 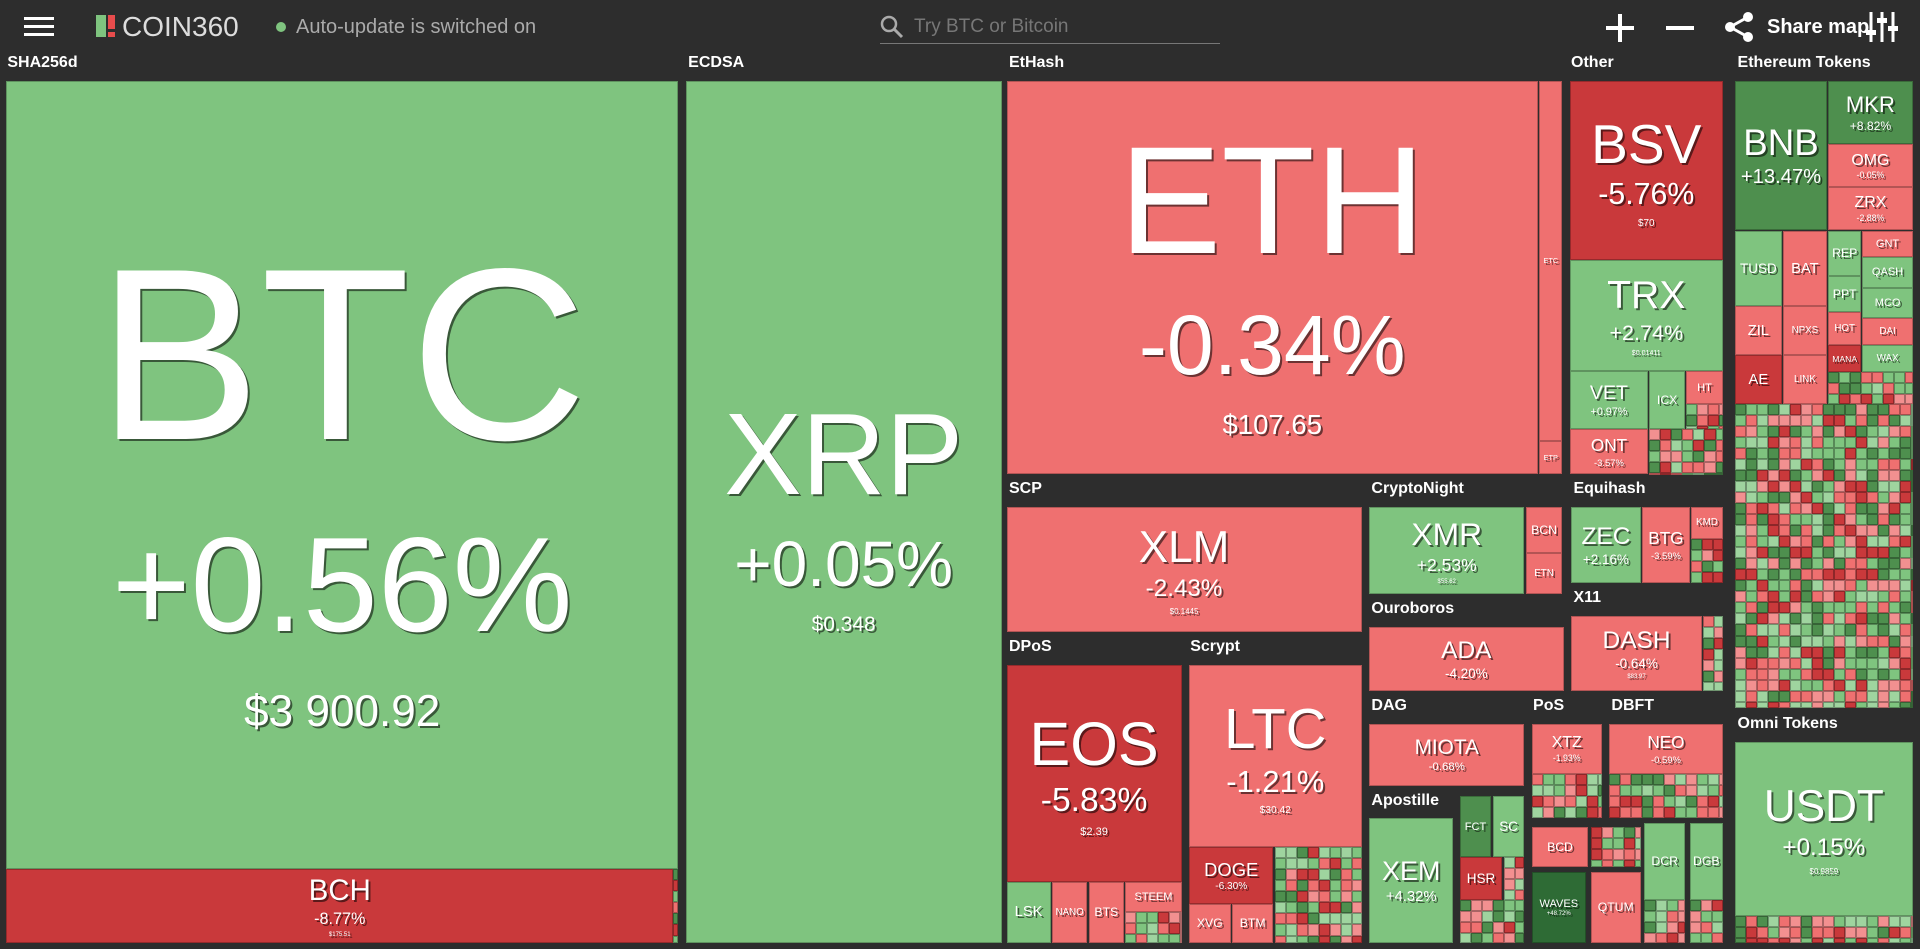 What do you see at coordinates (1887, 244) in the screenshot?
I see `coin-tile: GNT` at bounding box center [1887, 244].